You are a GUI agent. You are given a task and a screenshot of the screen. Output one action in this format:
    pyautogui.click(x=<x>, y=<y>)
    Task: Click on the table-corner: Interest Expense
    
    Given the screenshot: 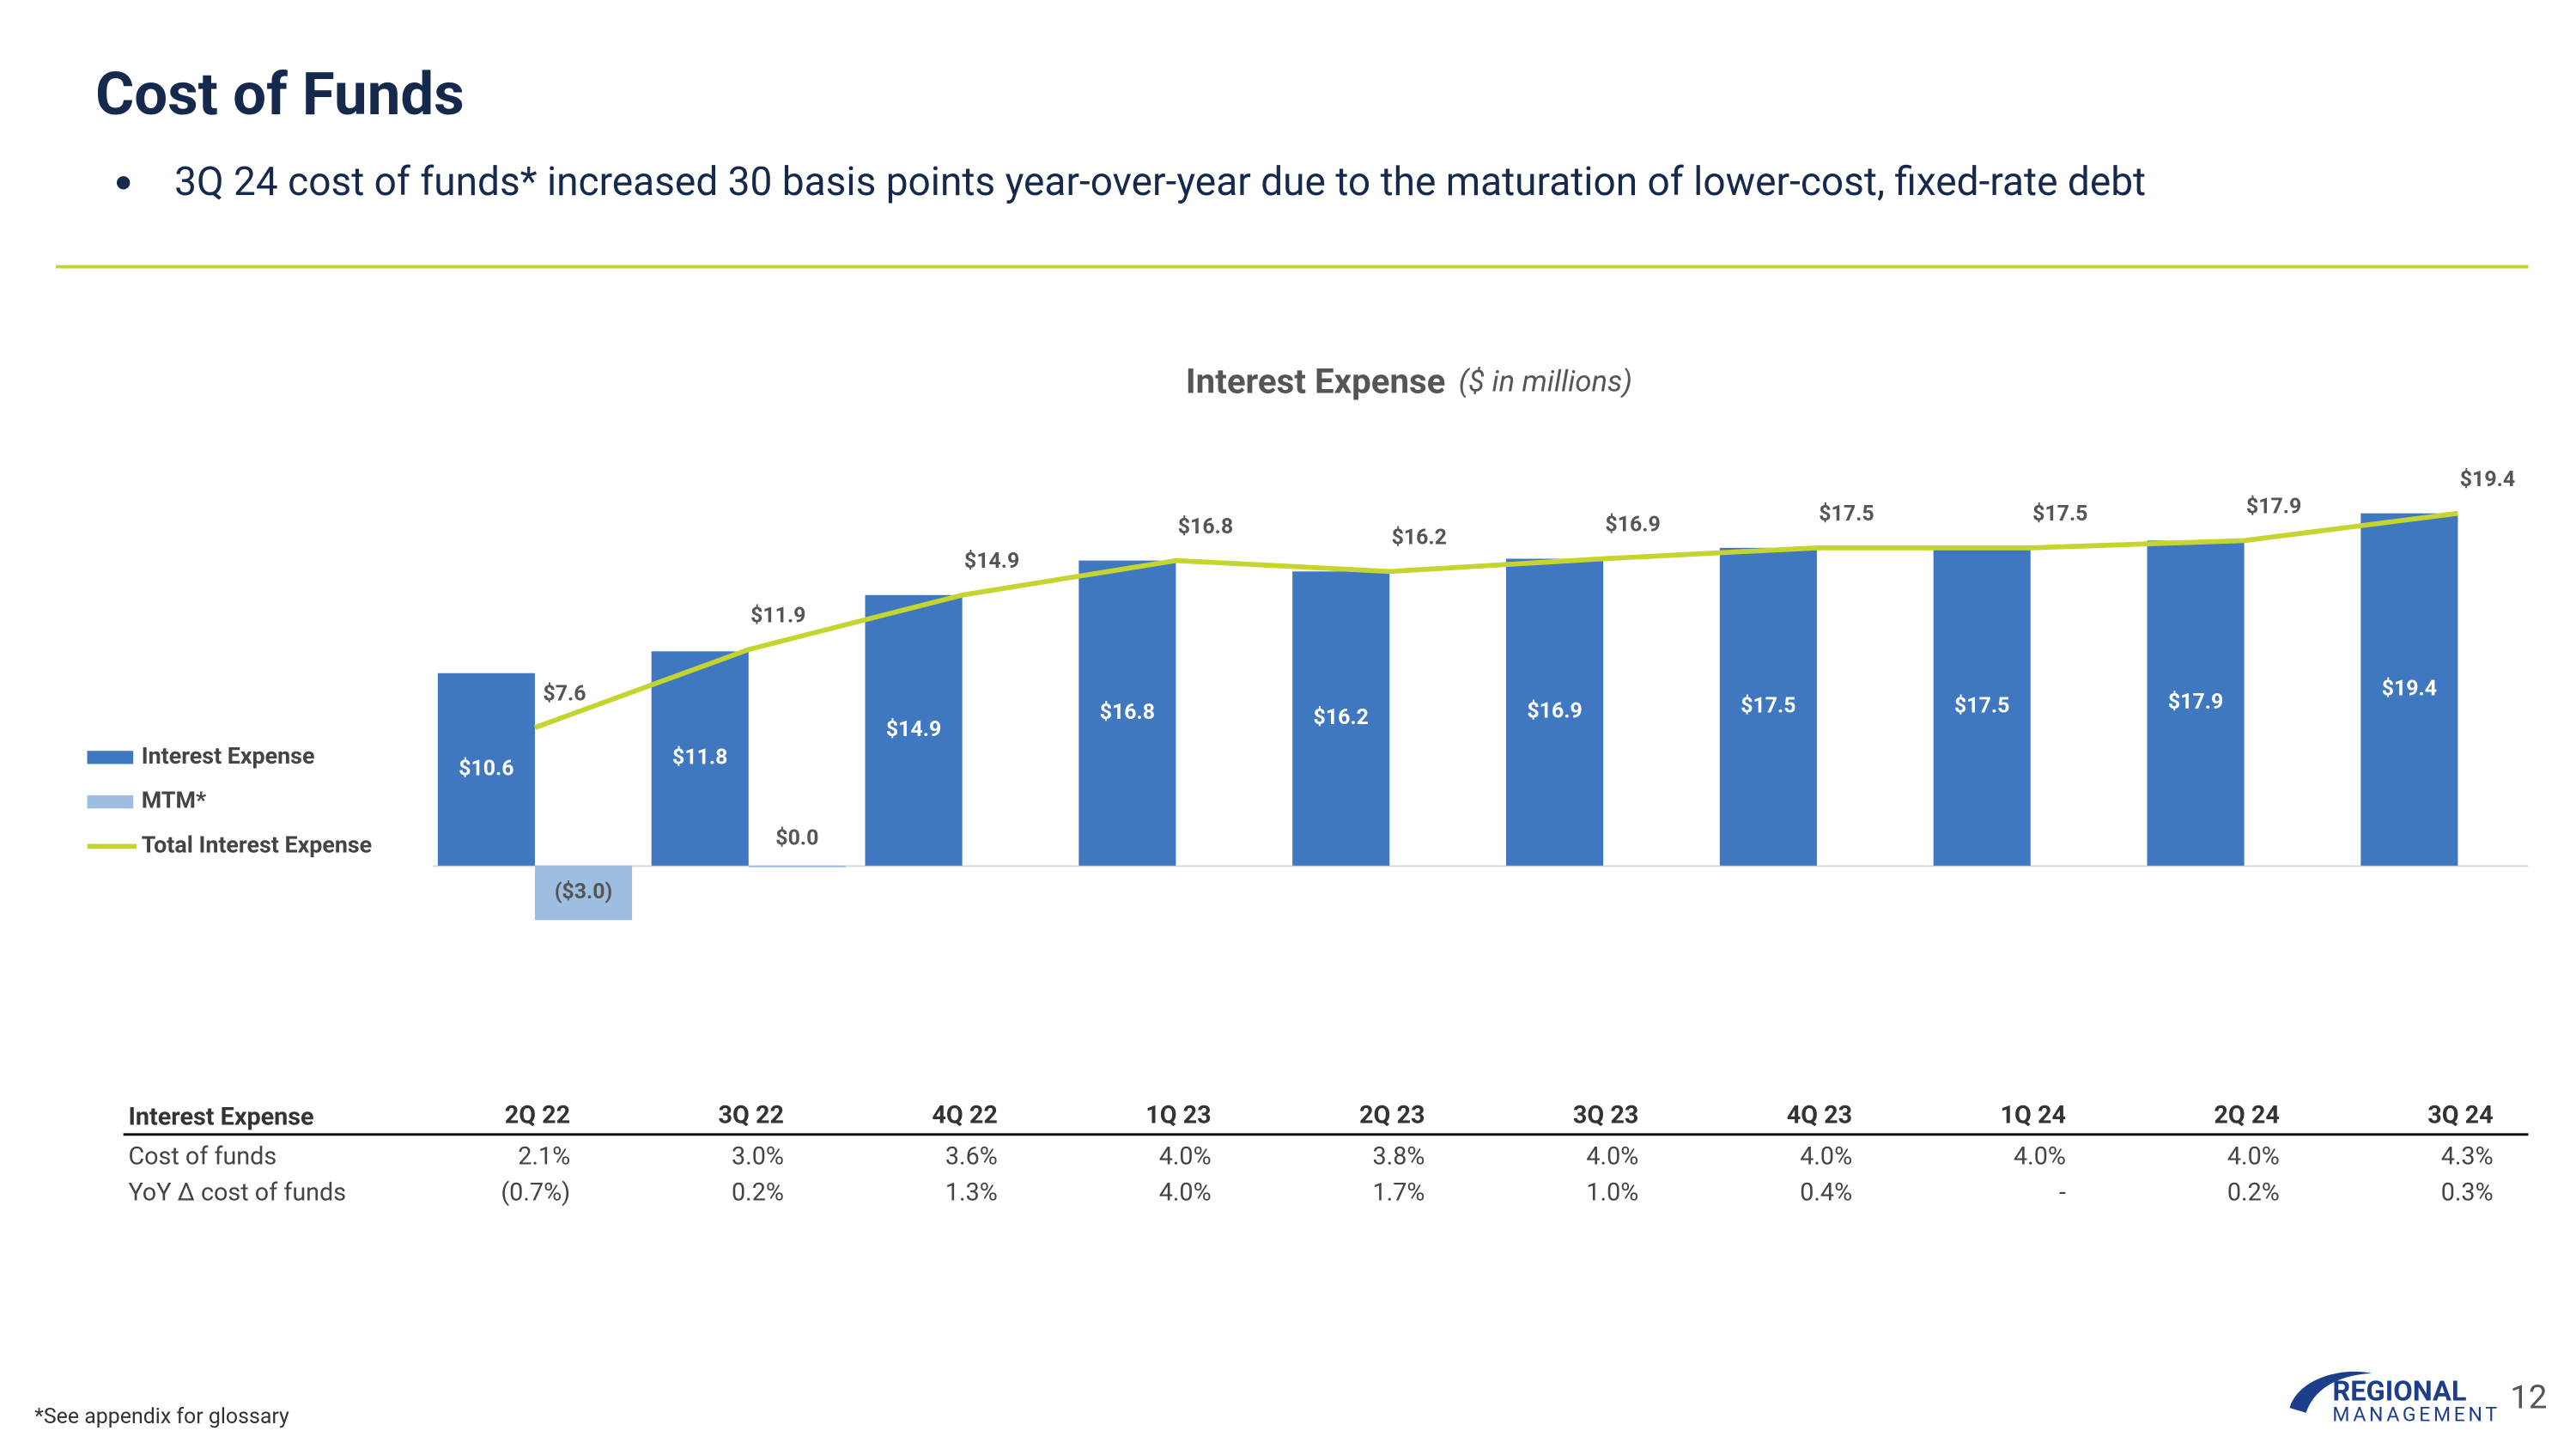 What is the action you would take?
    pyautogui.click(x=220, y=1116)
    